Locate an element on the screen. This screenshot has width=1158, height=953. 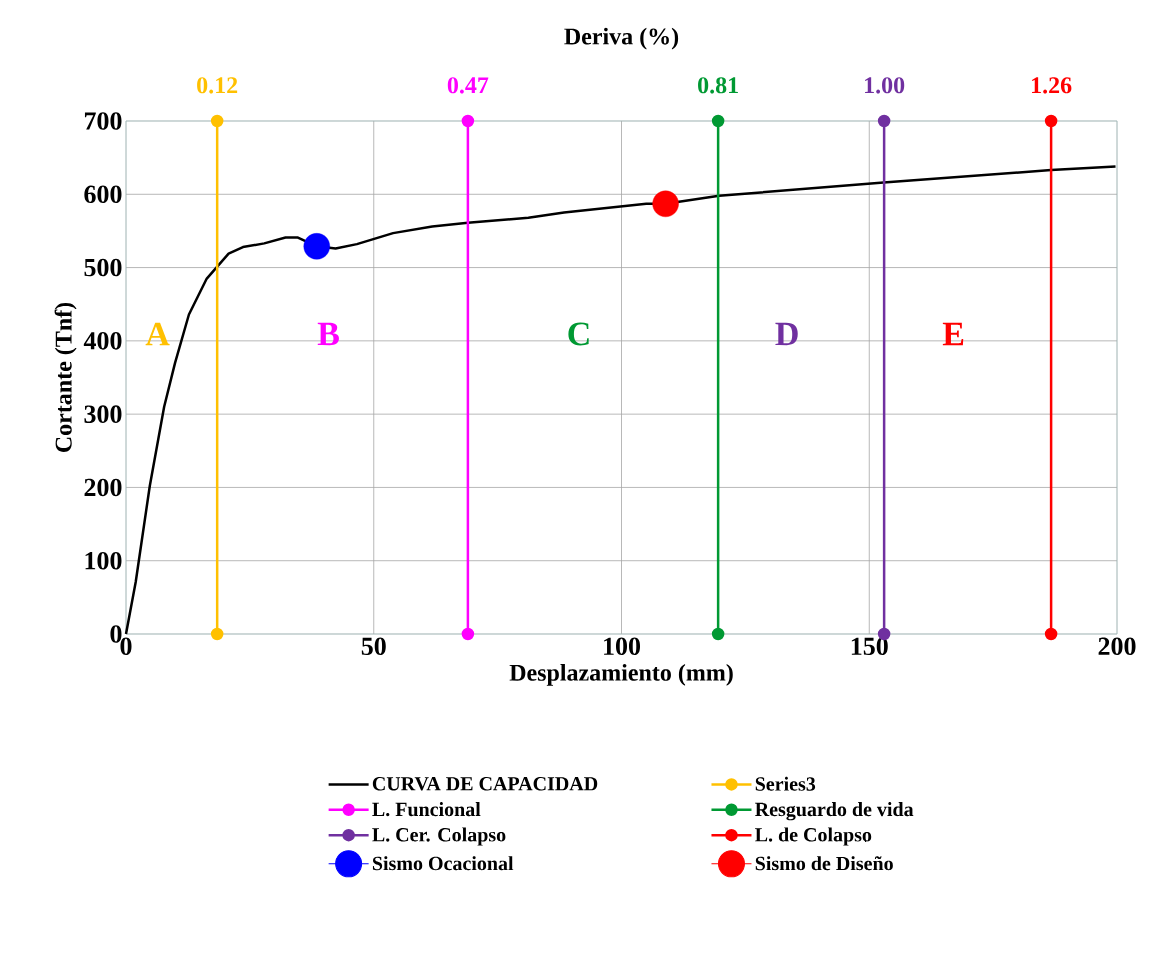
y-tick-label: 100 is located at coordinates (103, 560).